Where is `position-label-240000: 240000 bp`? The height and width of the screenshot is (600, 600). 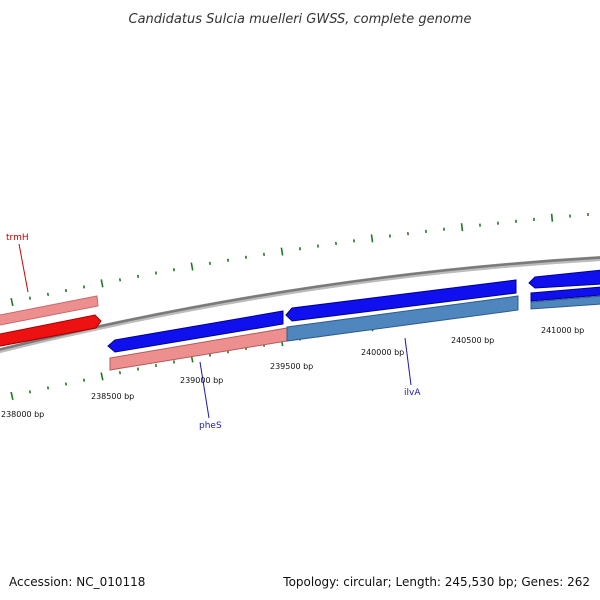
position-label-240000: 240000 bp is located at coordinates (382, 352).